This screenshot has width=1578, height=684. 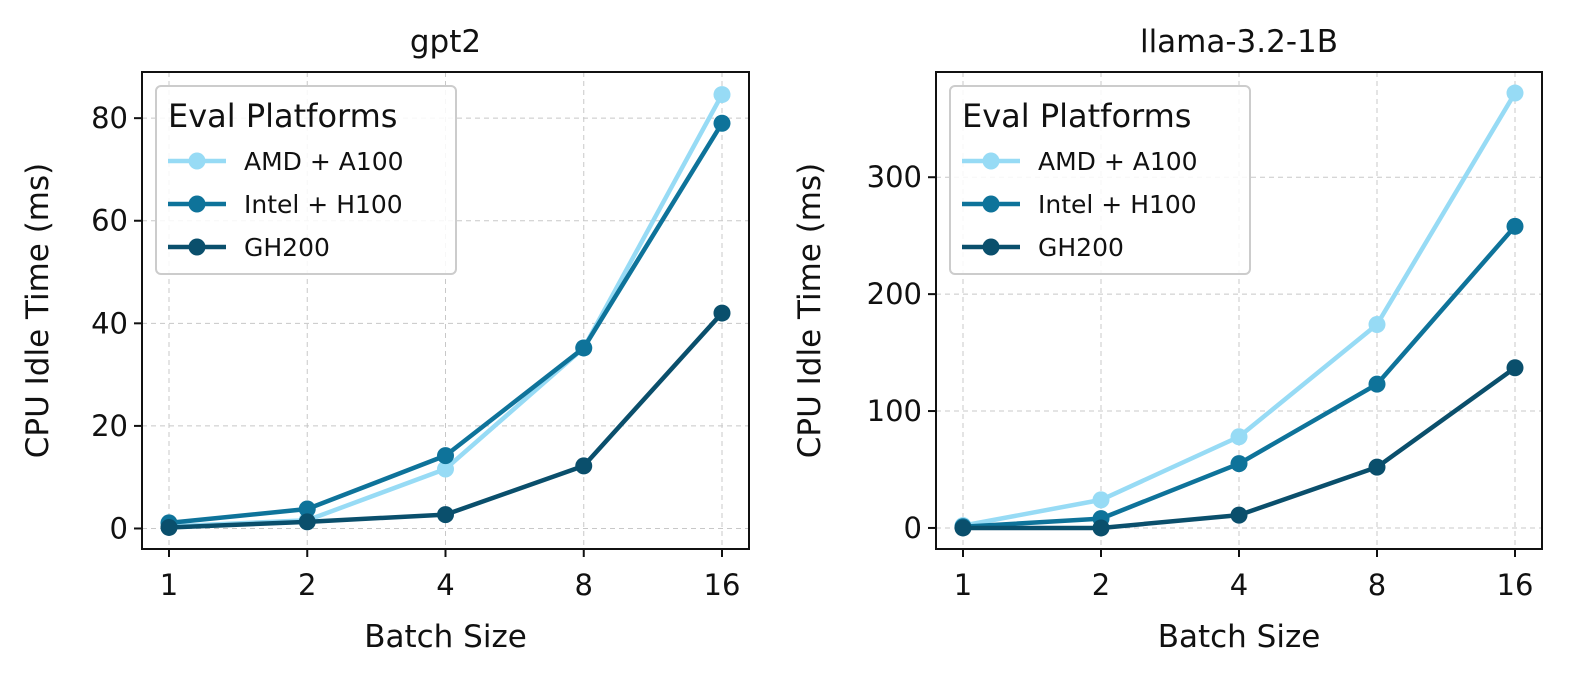 What do you see at coordinates (109, 426) in the screenshot?
I see `y-tick-label: 20` at bounding box center [109, 426].